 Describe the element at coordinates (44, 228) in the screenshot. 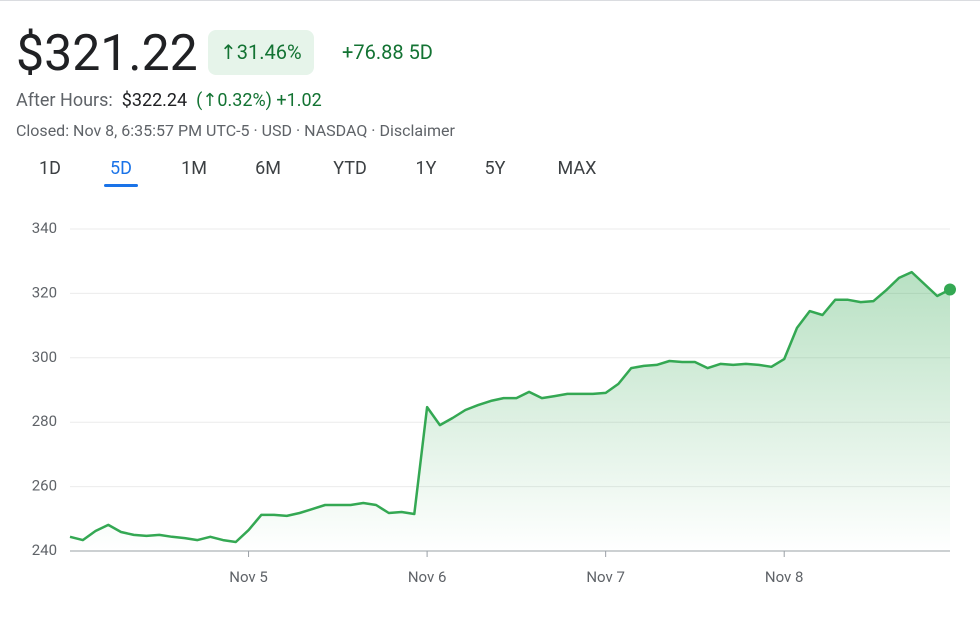

I see `y-tick-label: 340` at that location.